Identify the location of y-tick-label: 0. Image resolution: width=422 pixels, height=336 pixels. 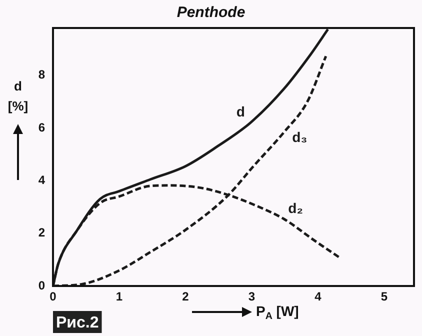
(42, 285).